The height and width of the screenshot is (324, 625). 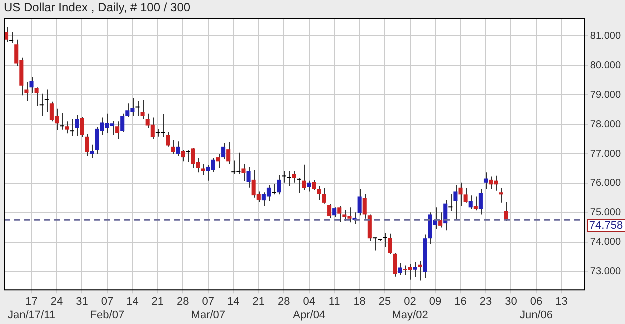 I want to click on y-tick-label: 76.000, so click(x=606, y=184).